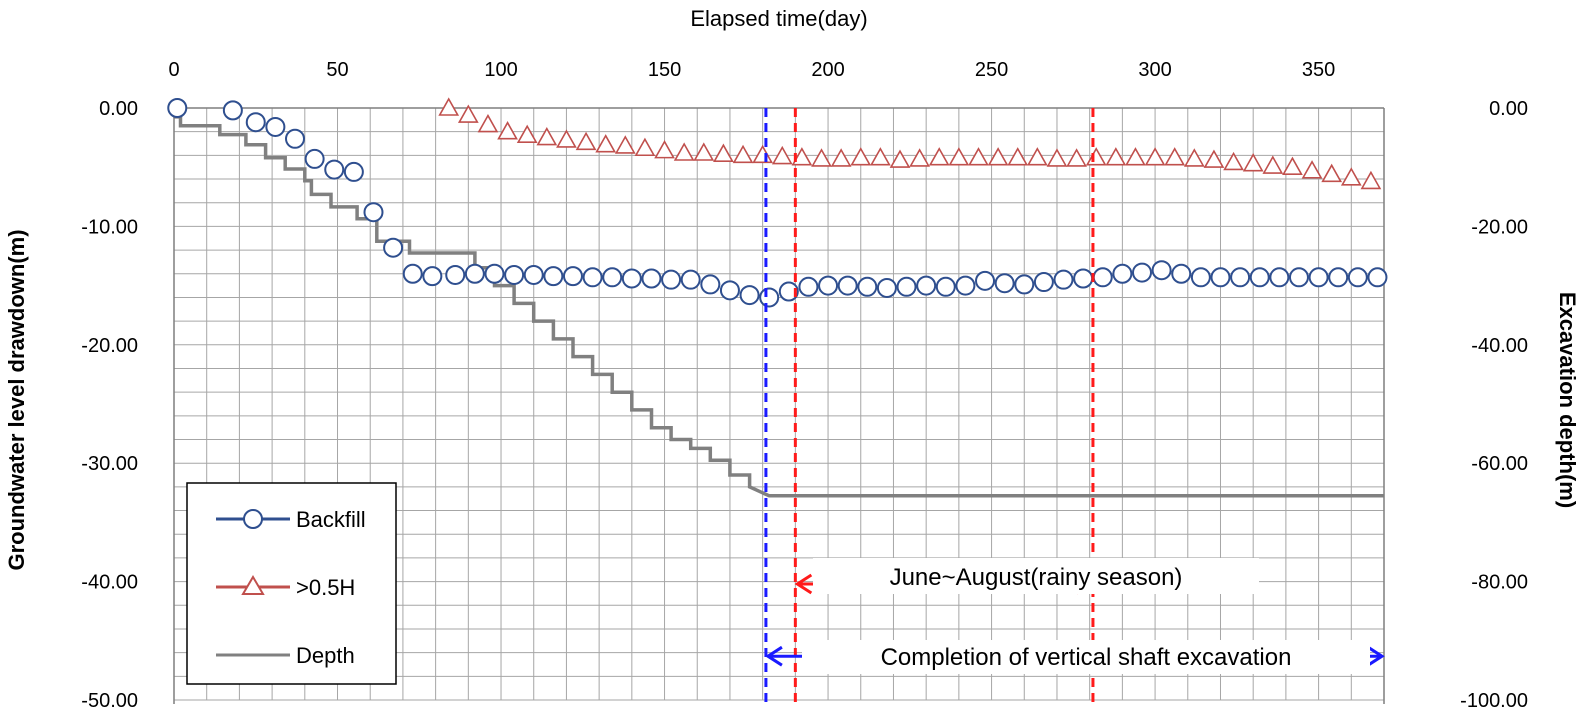 The image size is (1587, 725). I want to click on y-tick-label-left: -10.00, so click(109, 227).